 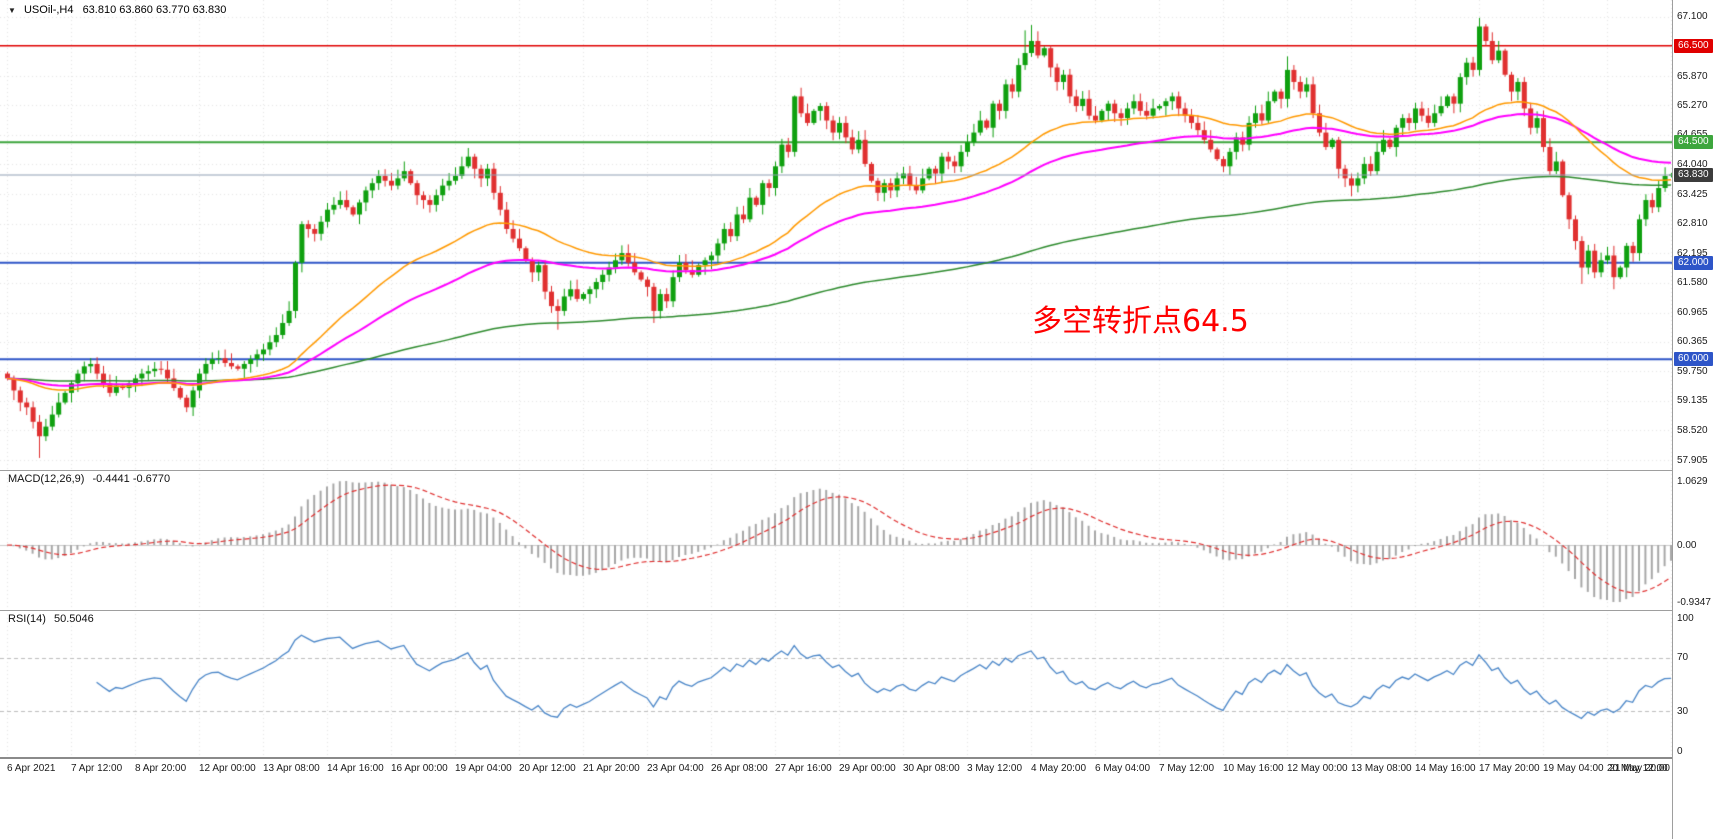 What do you see at coordinates (1692, 460) in the screenshot?
I see `price-tick-label: 57.905` at bounding box center [1692, 460].